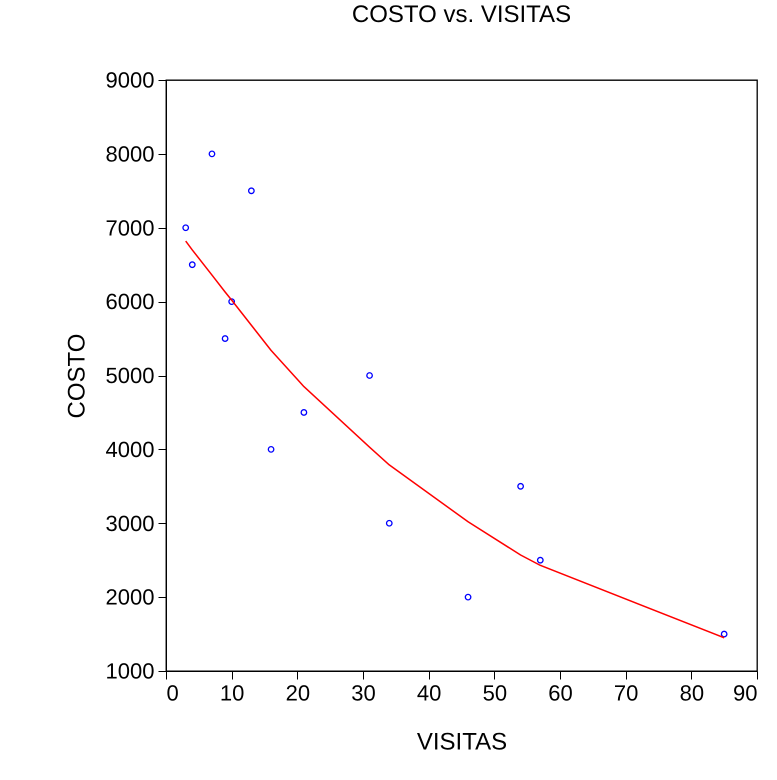 The height and width of the screenshot is (780, 777). What do you see at coordinates (130, 301) in the screenshot?
I see `y-tick-label: 6000` at bounding box center [130, 301].